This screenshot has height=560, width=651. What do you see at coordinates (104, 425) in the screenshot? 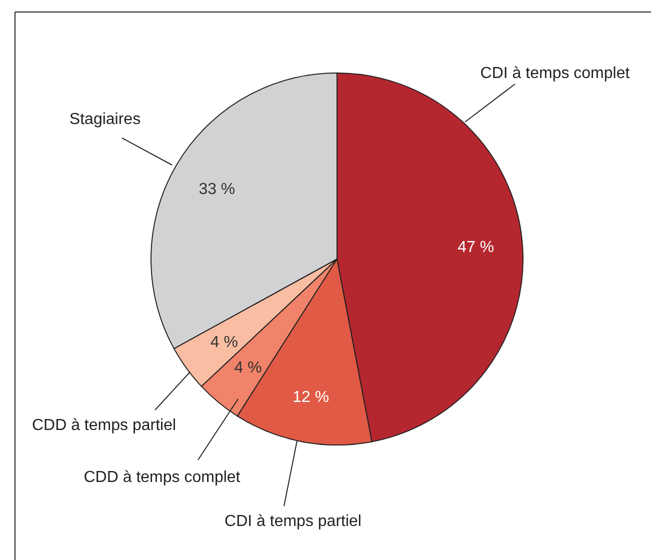
I see `slice-label: CDD à temps partiel` at bounding box center [104, 425].